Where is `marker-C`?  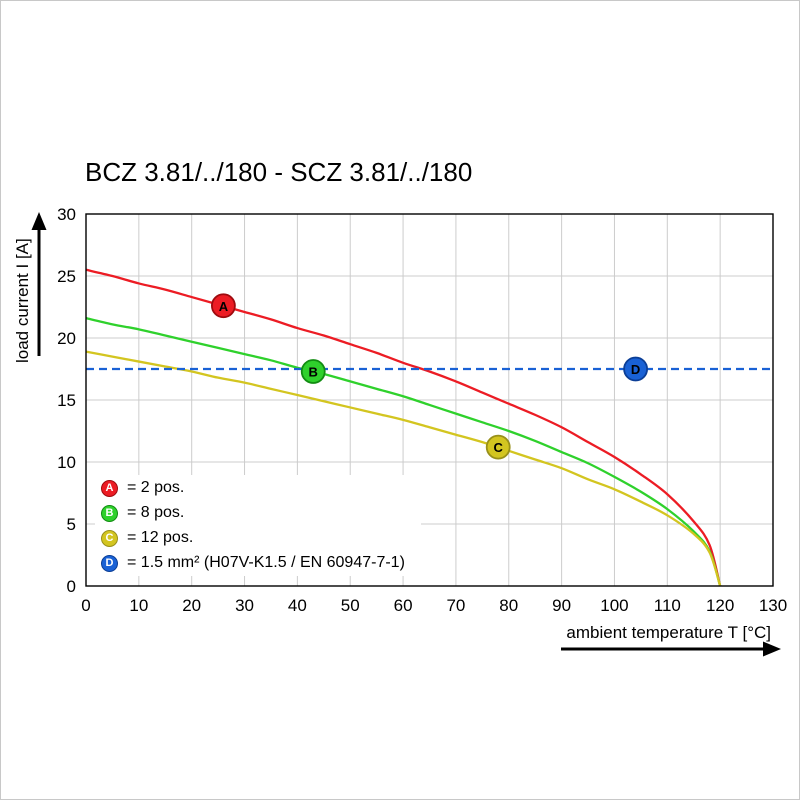
marker-C is located at coordinates (498, 447).